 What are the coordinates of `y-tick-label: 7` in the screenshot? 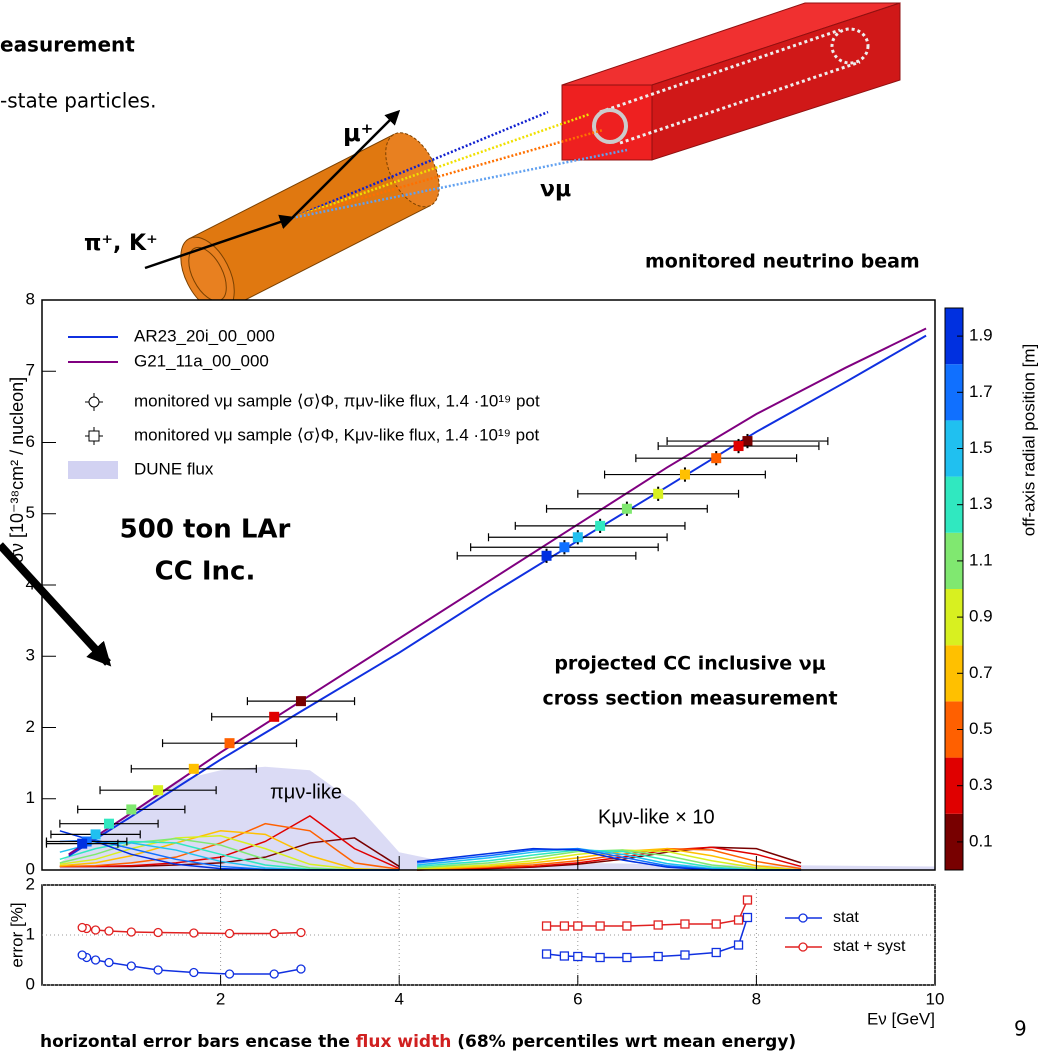 It's located at (30, 370).